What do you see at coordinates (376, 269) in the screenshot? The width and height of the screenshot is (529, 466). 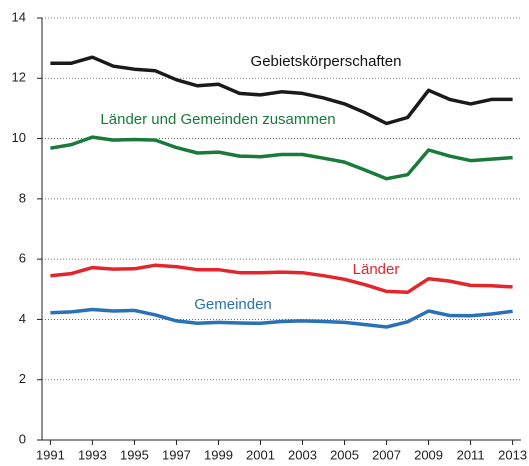 I see `series-label: Länder` at bounding box center [376, 269].